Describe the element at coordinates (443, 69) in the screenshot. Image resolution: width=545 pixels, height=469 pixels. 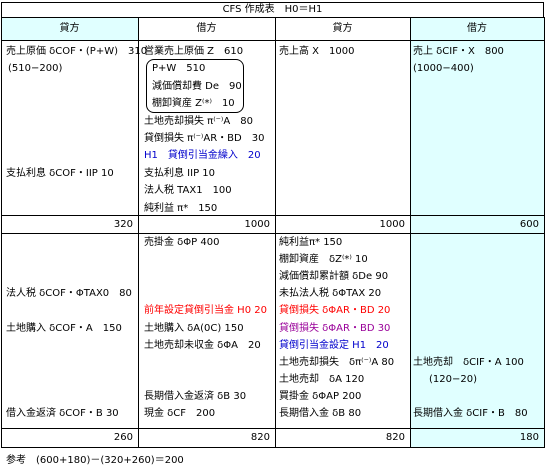
I see `cell-line: (1000−400)` at that location.